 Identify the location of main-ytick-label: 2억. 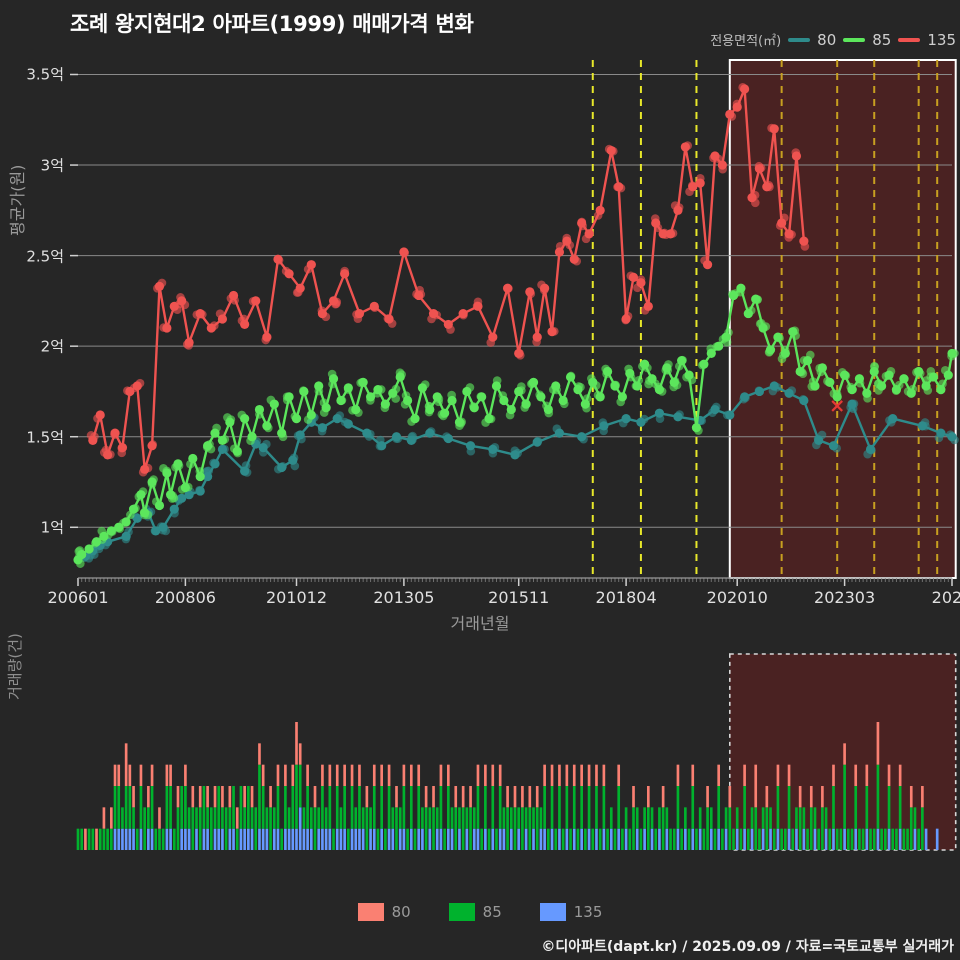
(52, 346).